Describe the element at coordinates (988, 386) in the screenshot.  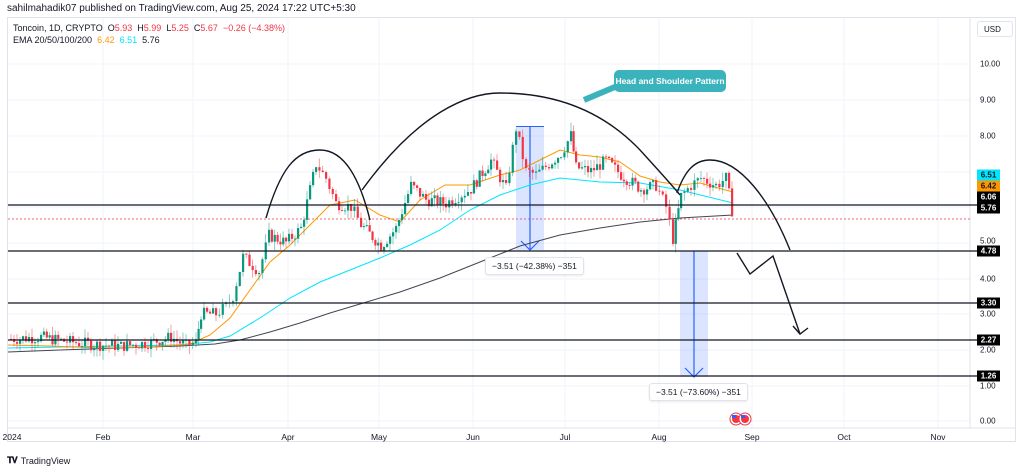
I see `y-tick: 1.00` at that location.